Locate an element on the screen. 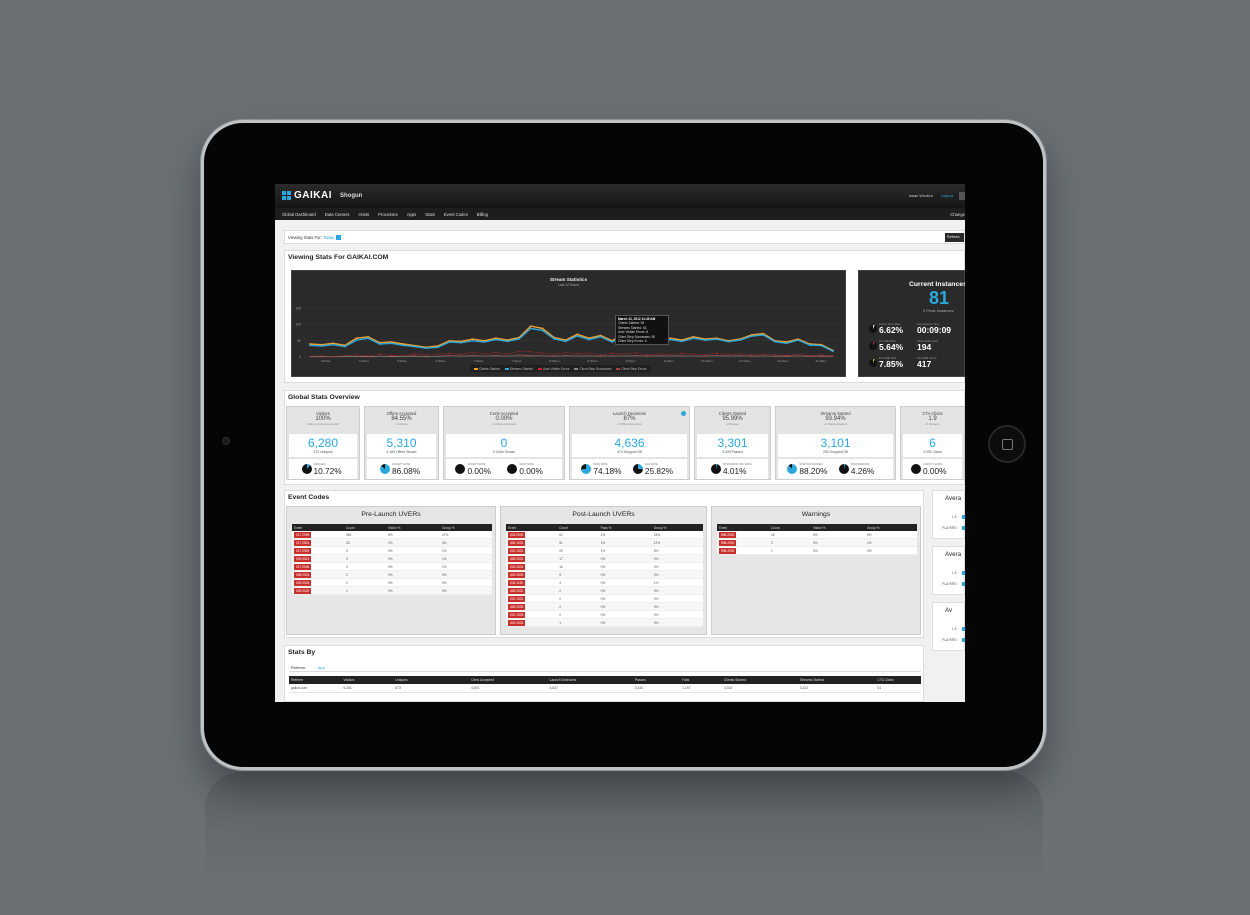  table-row: 004.2004 1 0% 0% is located at coordinates (604, 623).